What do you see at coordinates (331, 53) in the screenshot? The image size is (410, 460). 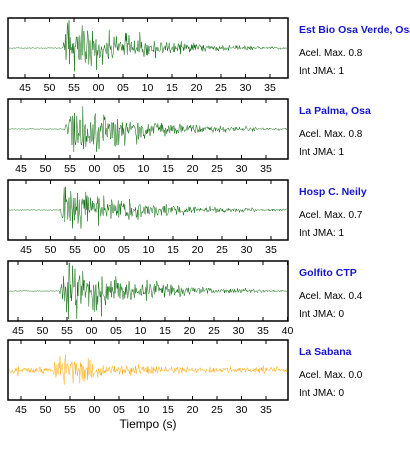 I see `max-acceleration-1: Acel. Max. 0.8` at bounding box center [331, 53].